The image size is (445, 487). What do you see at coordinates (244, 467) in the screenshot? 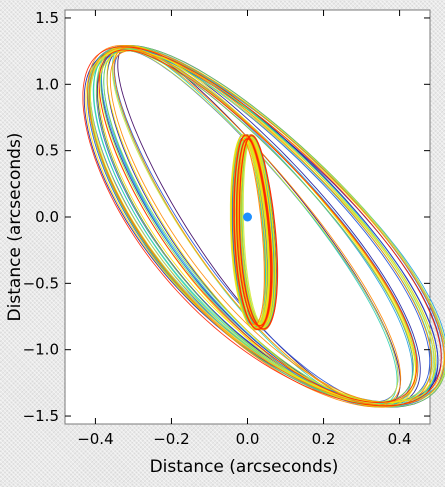
I see `x-axis-label: Distance (arcseconds)` at bounding box center [244, 467].